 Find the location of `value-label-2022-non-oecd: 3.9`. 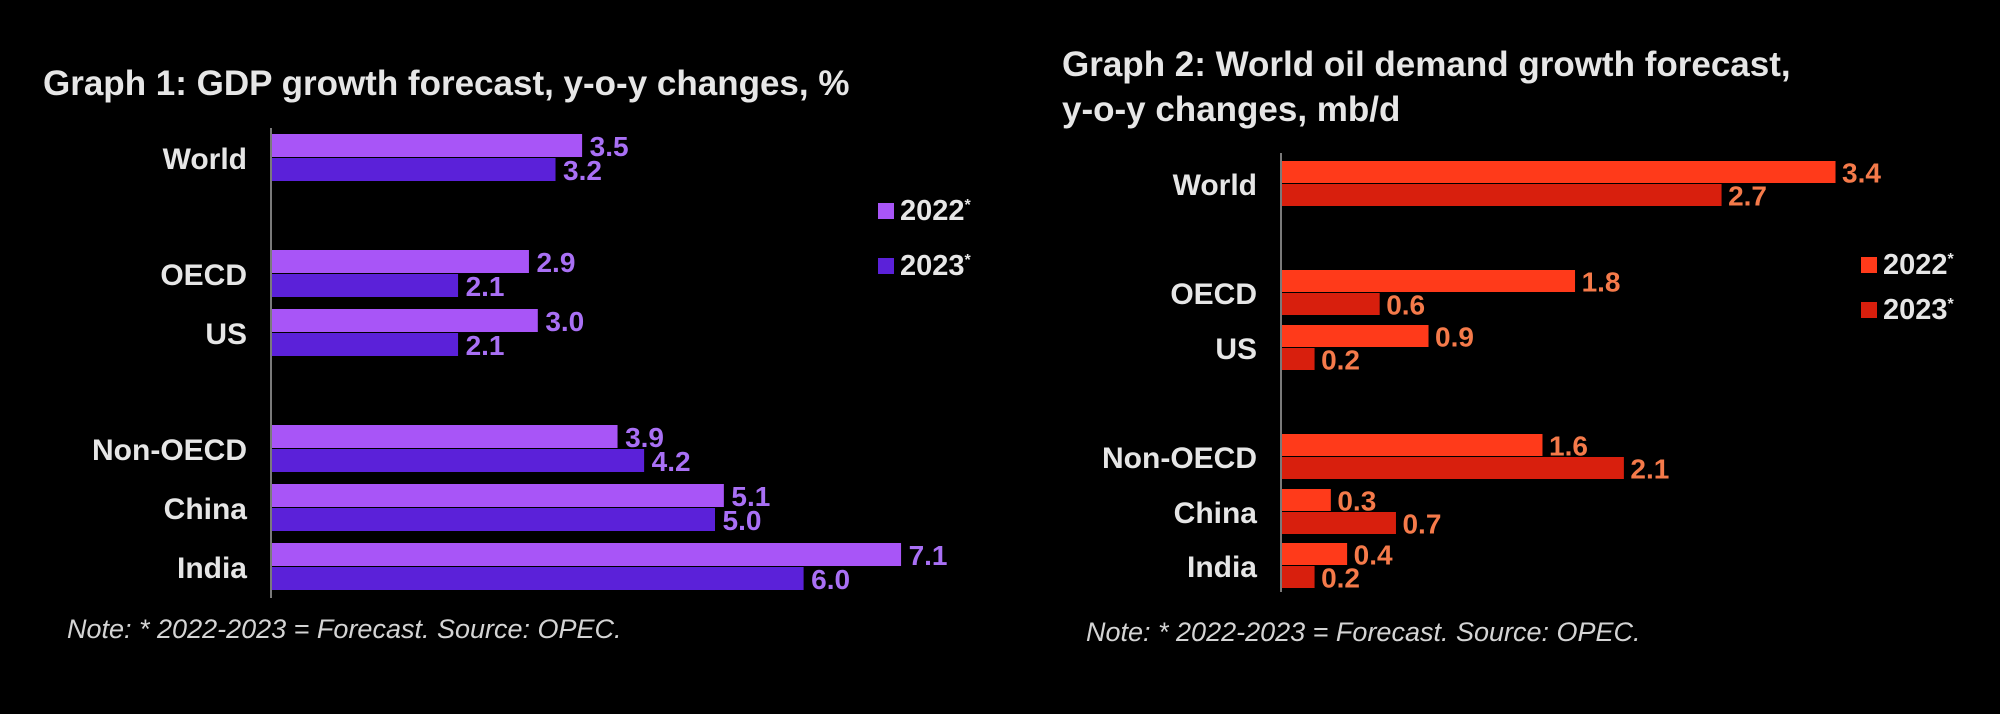

value-label-2022-non-oecd: 3.9 is located at coordinates (644, 437).